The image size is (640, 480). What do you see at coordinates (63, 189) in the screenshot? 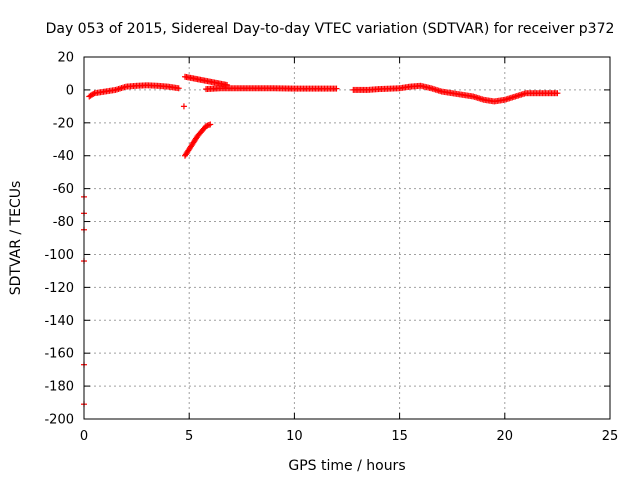
I see `y-tick-label: -60` at bounding box center [63, 189].